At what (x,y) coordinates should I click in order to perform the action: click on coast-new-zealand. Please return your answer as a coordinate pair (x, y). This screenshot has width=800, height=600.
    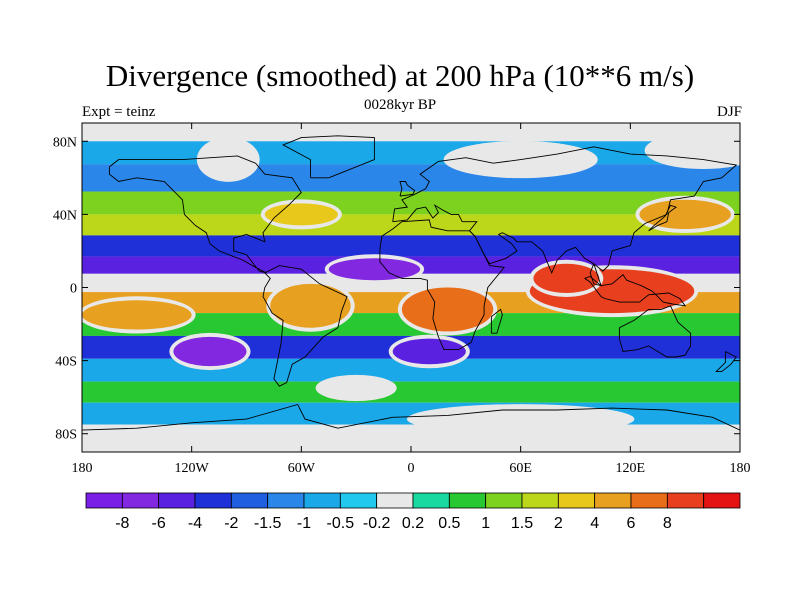
    Looking at the image, I should click on (726, 362).